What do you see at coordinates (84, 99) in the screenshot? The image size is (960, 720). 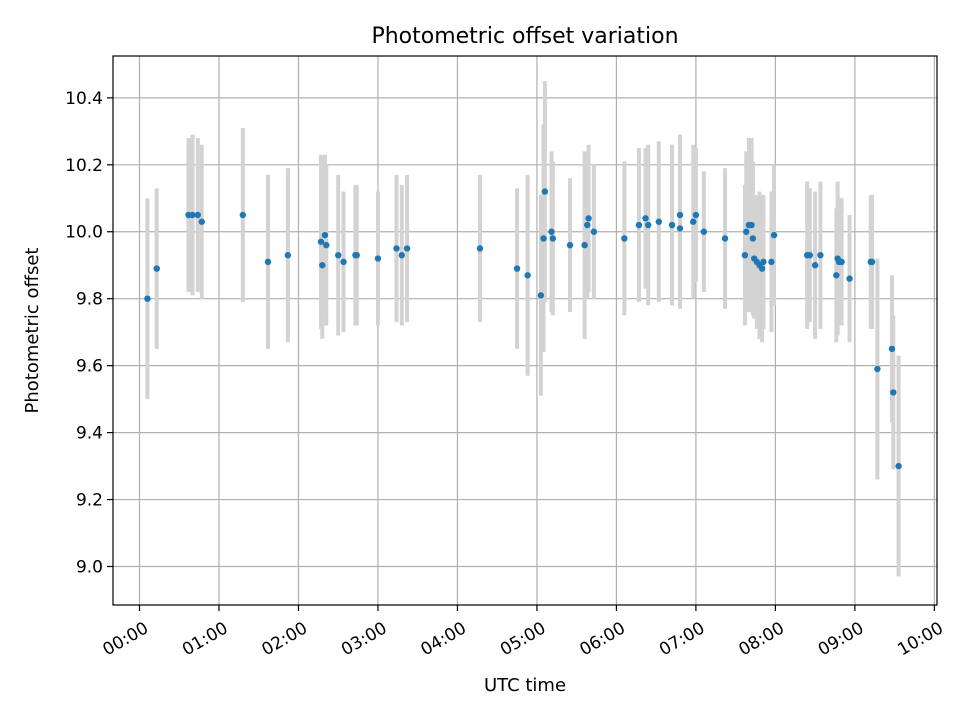 I see `y-tick-label: 10.4` at bounding box center [84, 99].